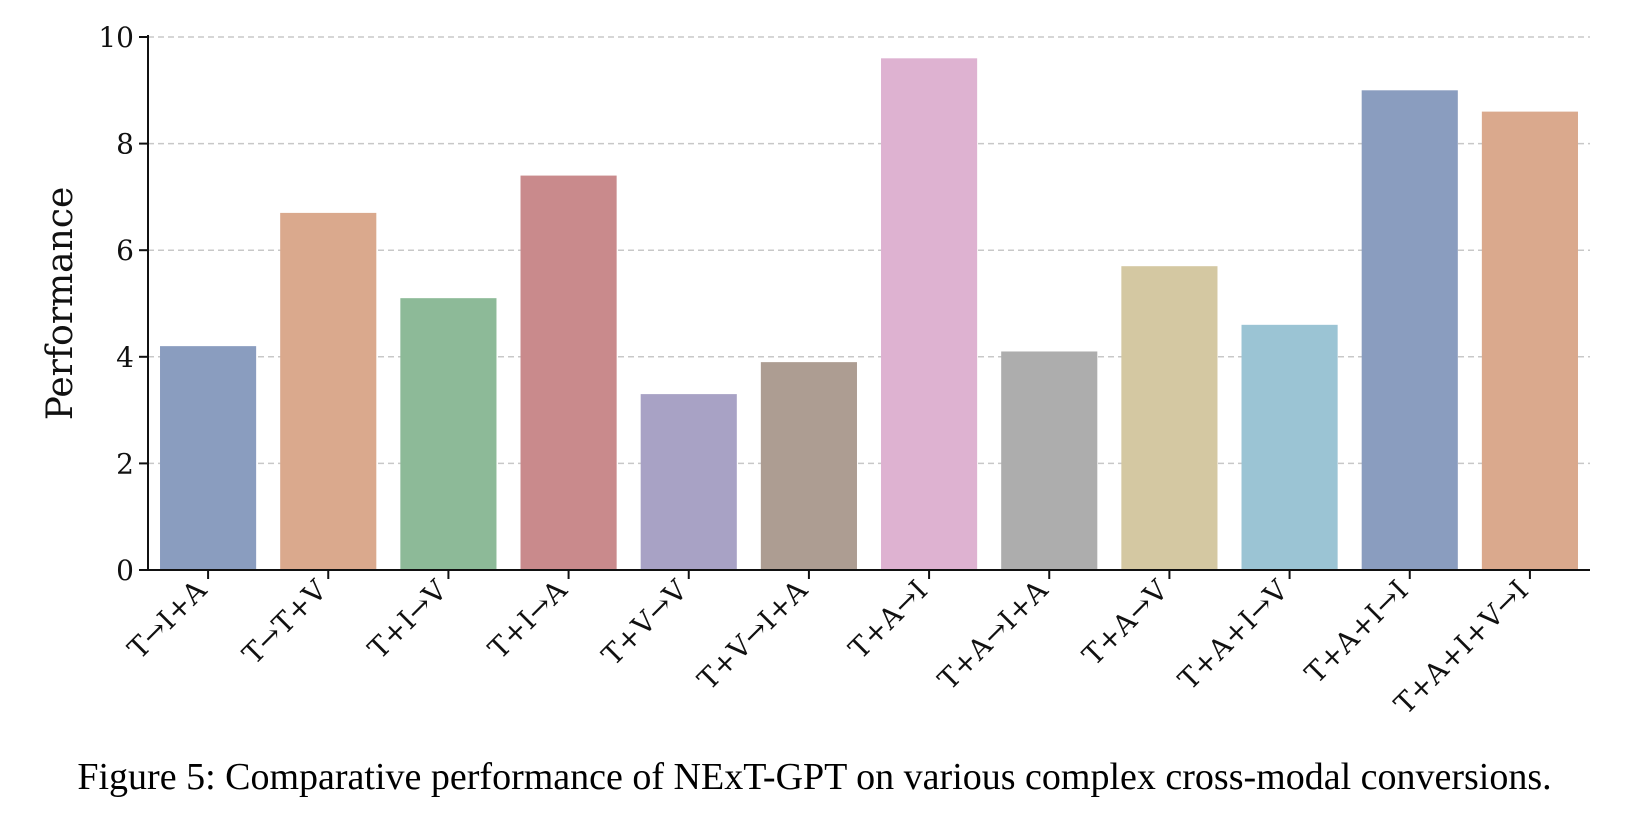 The image size is (1629, 818). I want to click on y-tick-label: 2, so click(125, 463).